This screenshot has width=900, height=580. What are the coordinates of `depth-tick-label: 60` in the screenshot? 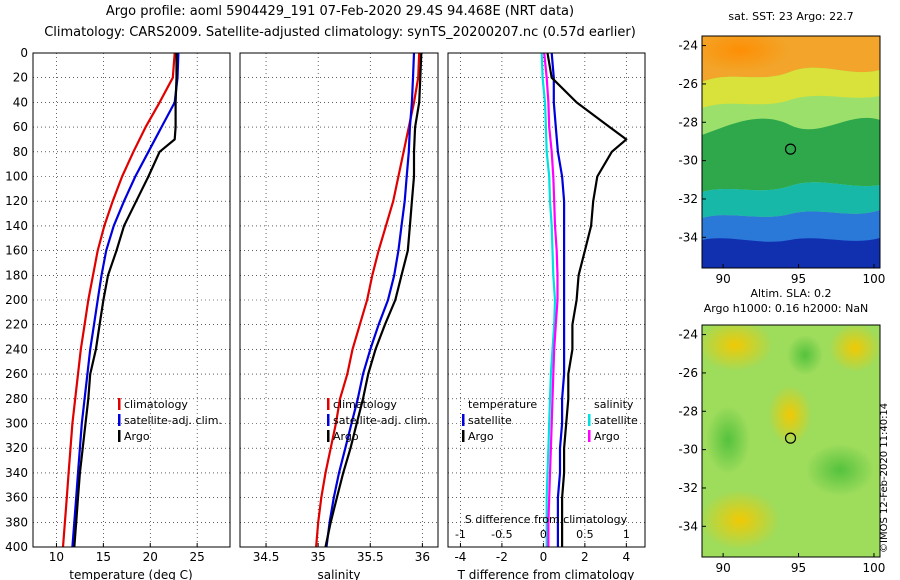 It's located at (20, 127).